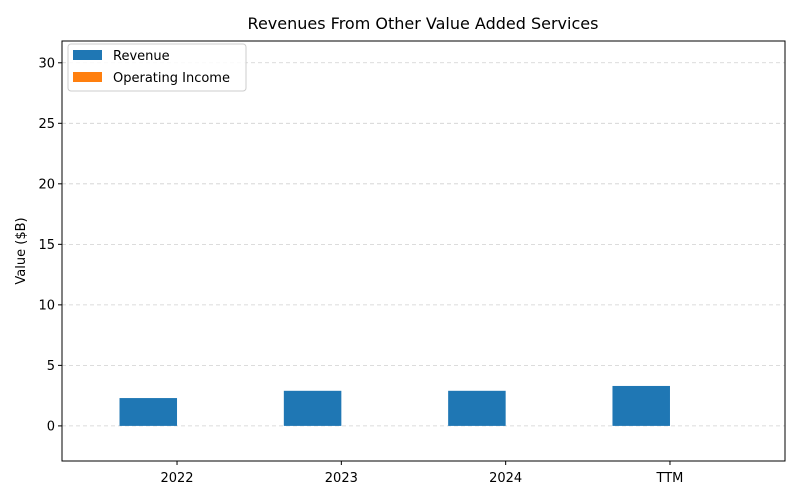 Image resolution: width=800 pixels, height=500 pixels. What do you see at coordinates (46, 63) in the screenshot?
I see `y-tick-label: 30` at bounding box center [46, 63].